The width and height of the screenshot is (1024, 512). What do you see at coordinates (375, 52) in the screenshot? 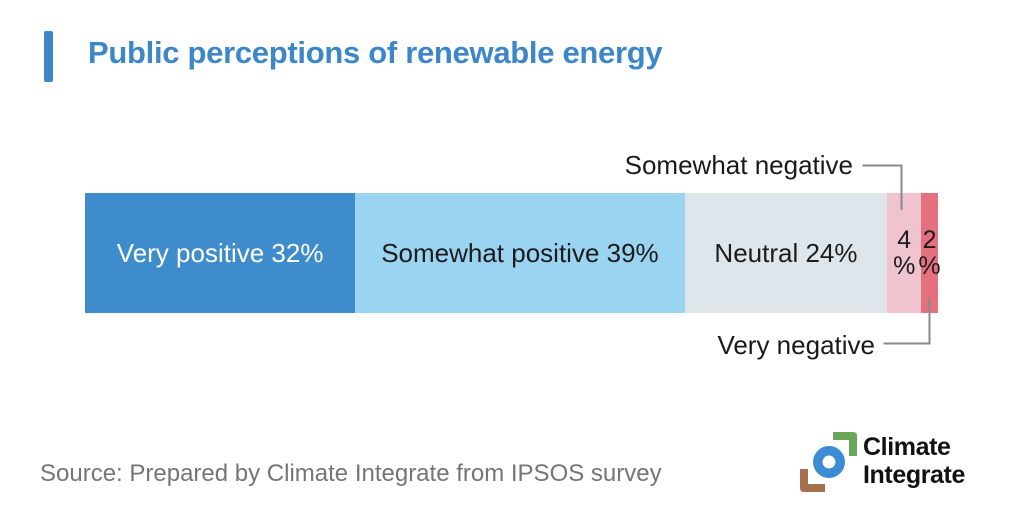
I see `page-title: Public perceptions of renewable energy` at bounding box center [375, 52].